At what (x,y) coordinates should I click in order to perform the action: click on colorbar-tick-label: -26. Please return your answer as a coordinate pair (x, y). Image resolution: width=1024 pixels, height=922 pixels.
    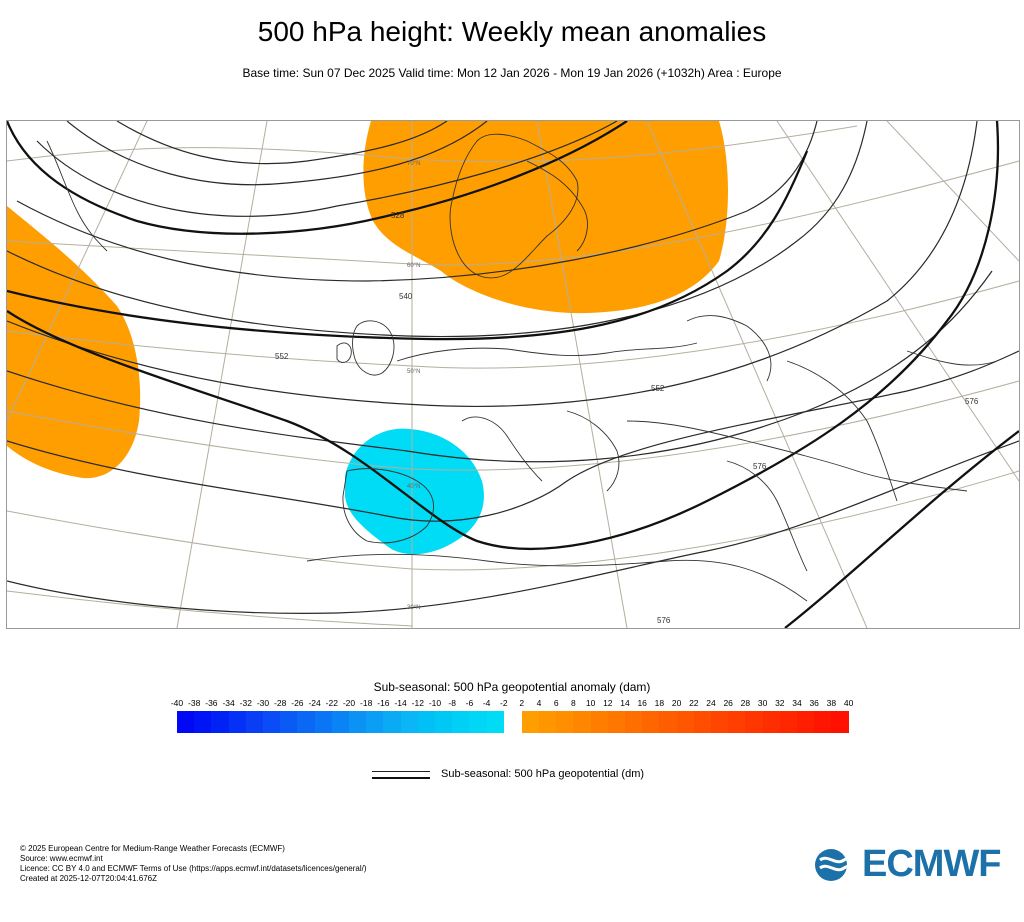
    Looking at the image, I should click on (297, 703).